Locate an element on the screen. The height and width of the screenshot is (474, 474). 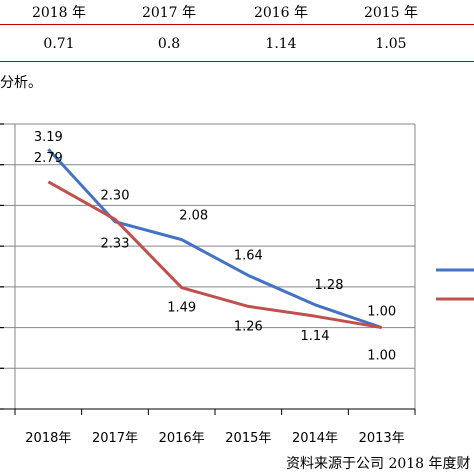
data-label: 1.26 is located at coordinates (248, 326).